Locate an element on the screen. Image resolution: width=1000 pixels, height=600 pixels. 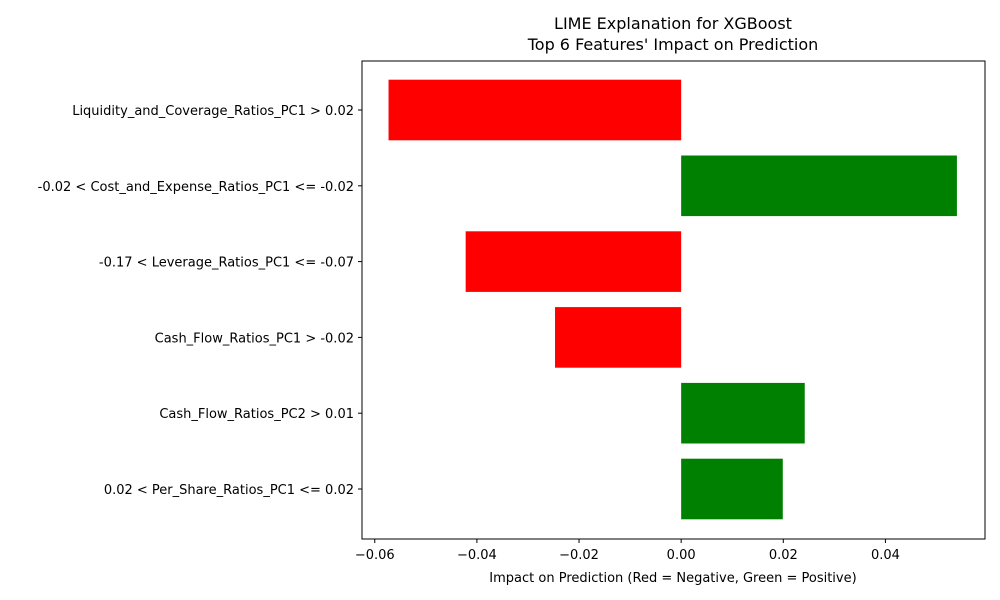
chart-subtitle: Top 6 Features' Impact on Prediction is located at coordinates (673, 44).